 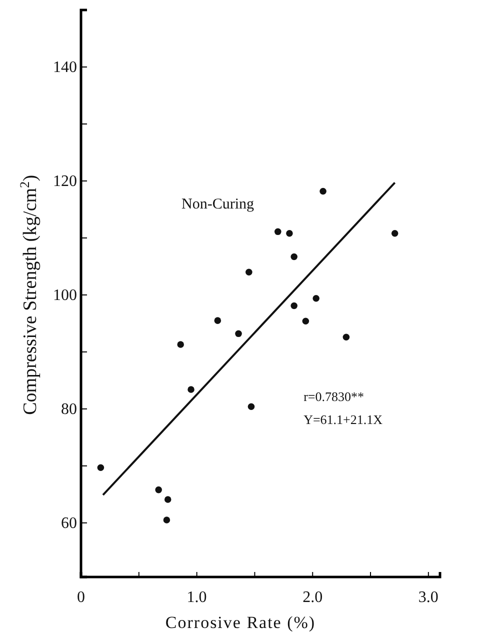 I want to click on y-tick-label: 100, so click(x=65, y=295).